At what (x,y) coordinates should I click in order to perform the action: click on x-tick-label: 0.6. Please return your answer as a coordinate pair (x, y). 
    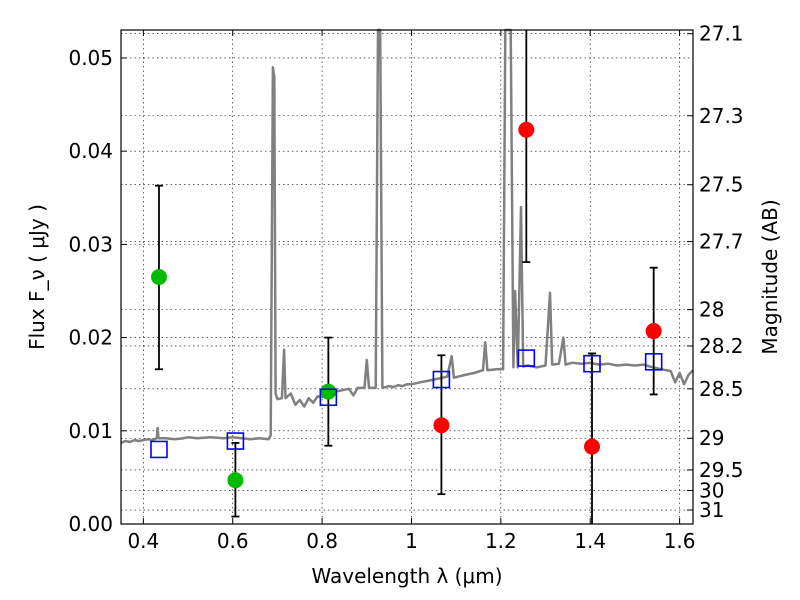
    Looking at the image, I should click on (233, 541).